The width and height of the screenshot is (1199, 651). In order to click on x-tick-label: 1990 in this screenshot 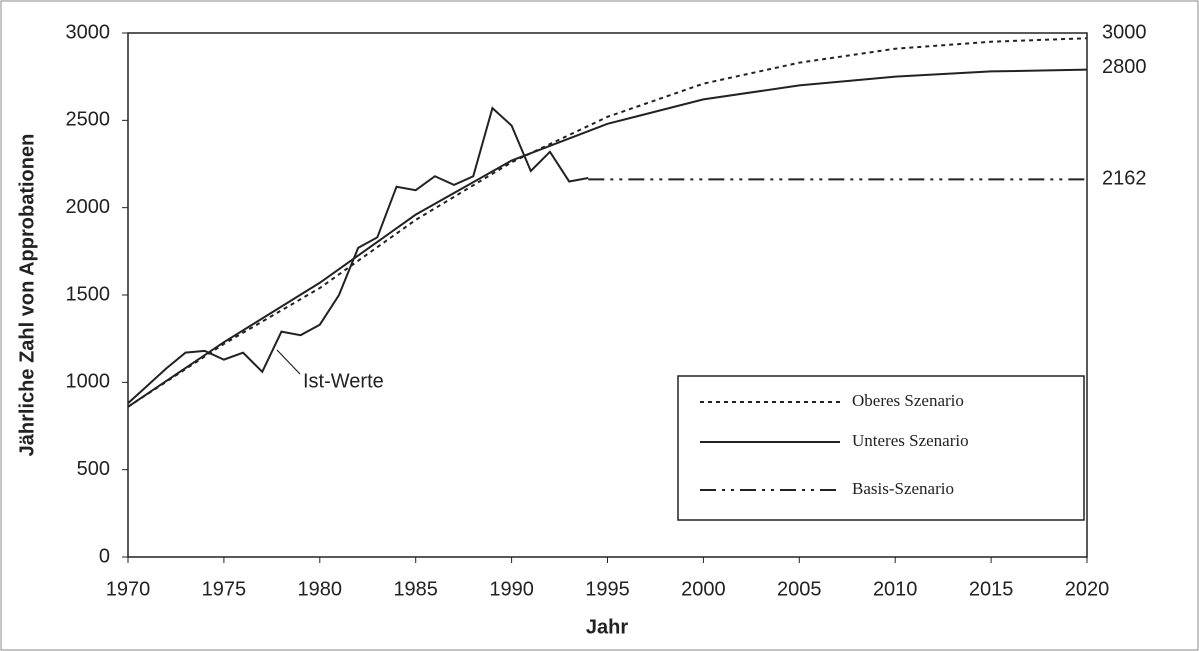, I will do `click(511, 589)`.